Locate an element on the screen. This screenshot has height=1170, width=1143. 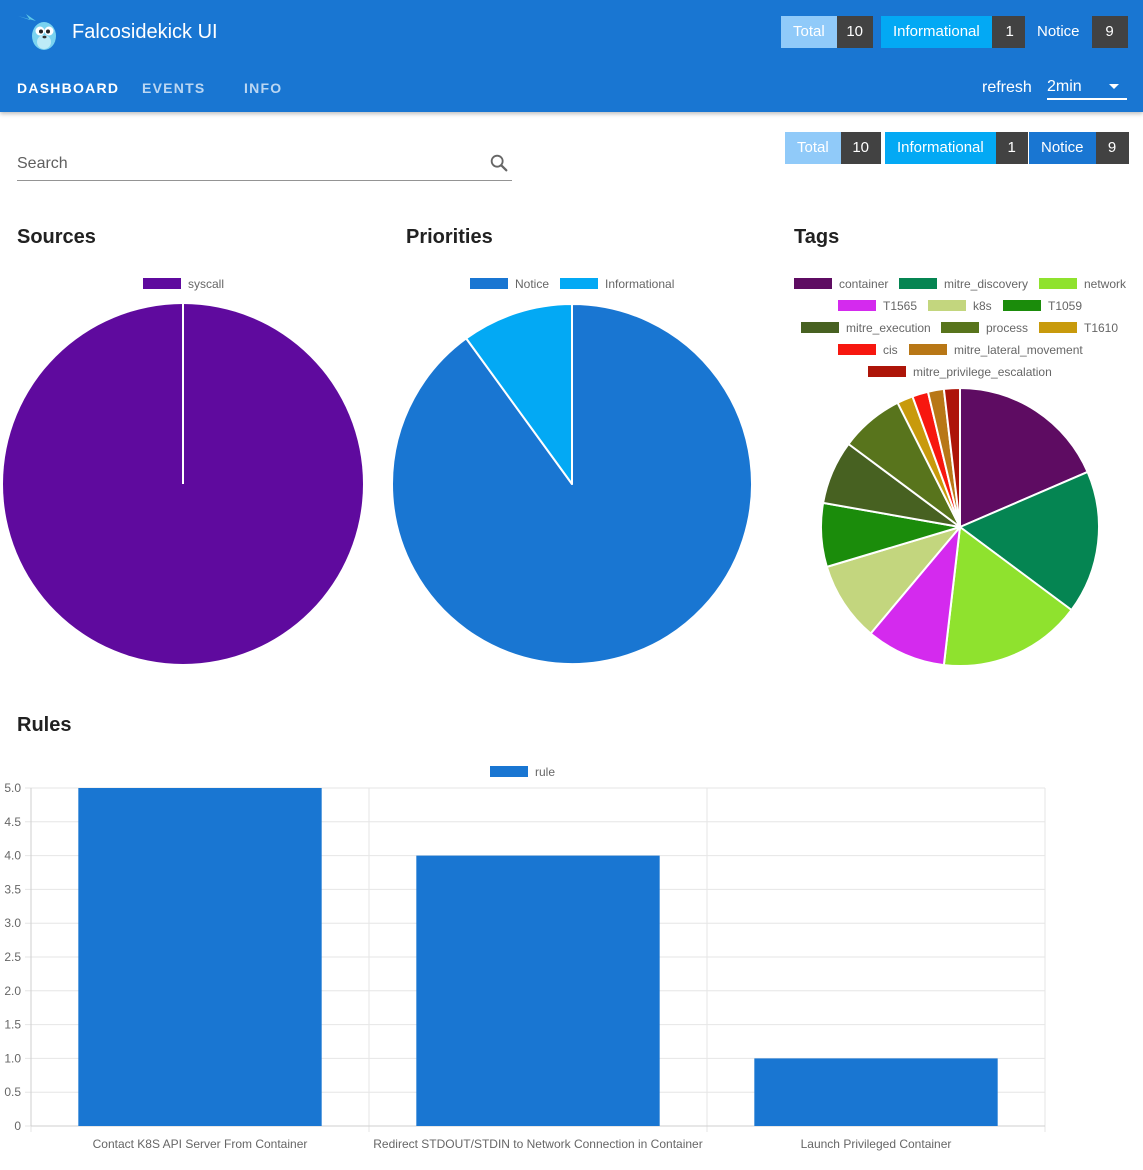
header-counter-notice: Notice 9 is located at coordinates (1076, 32).